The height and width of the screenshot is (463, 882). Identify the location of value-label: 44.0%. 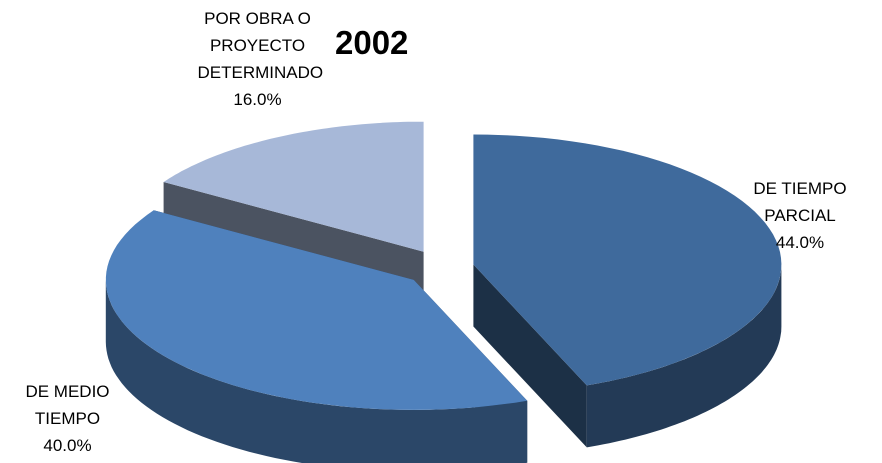
(800, 242).